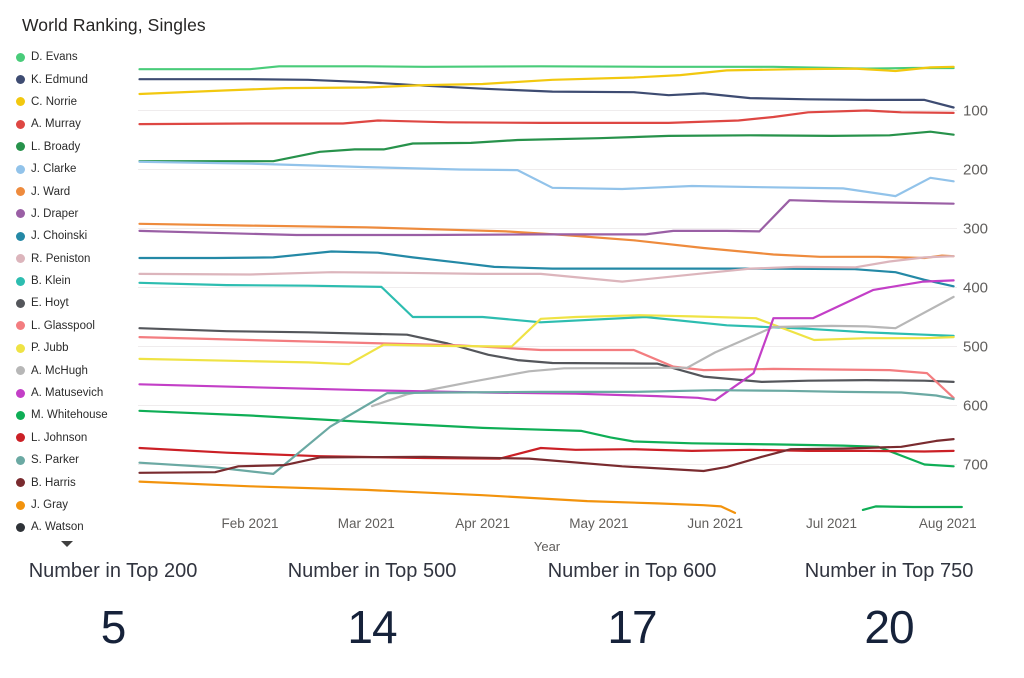 The height and width of the screenshot is (678, 1024). I want to click on x-axis-title: Year, so click(547, 546).